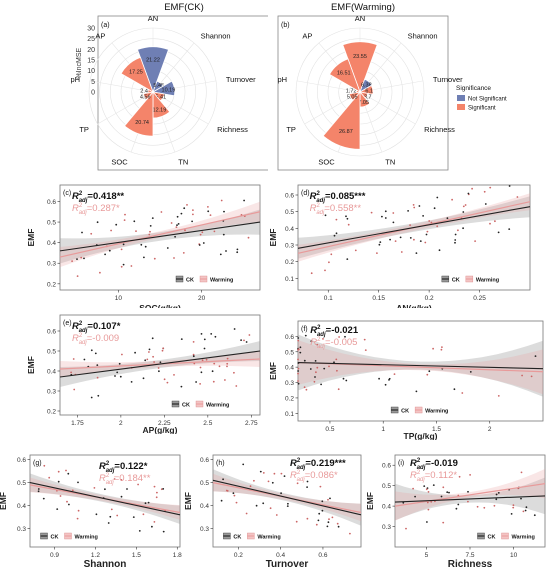 The width and height of the screenshot is (550, 575). Describe the element at coordinates (183, 162) in the screenshot. I see `category-label: TN` at that location.